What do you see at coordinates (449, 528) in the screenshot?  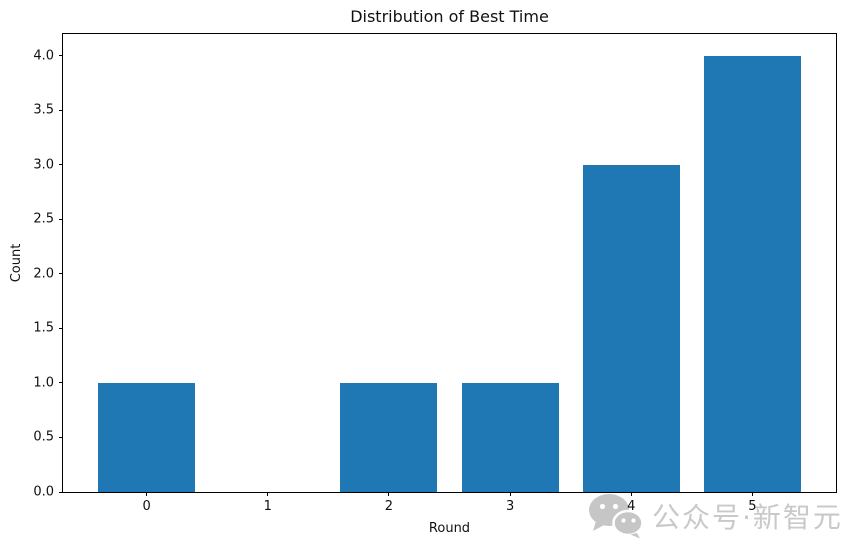 I see `x-axis-label: Round` at bounding box center [449, 528].